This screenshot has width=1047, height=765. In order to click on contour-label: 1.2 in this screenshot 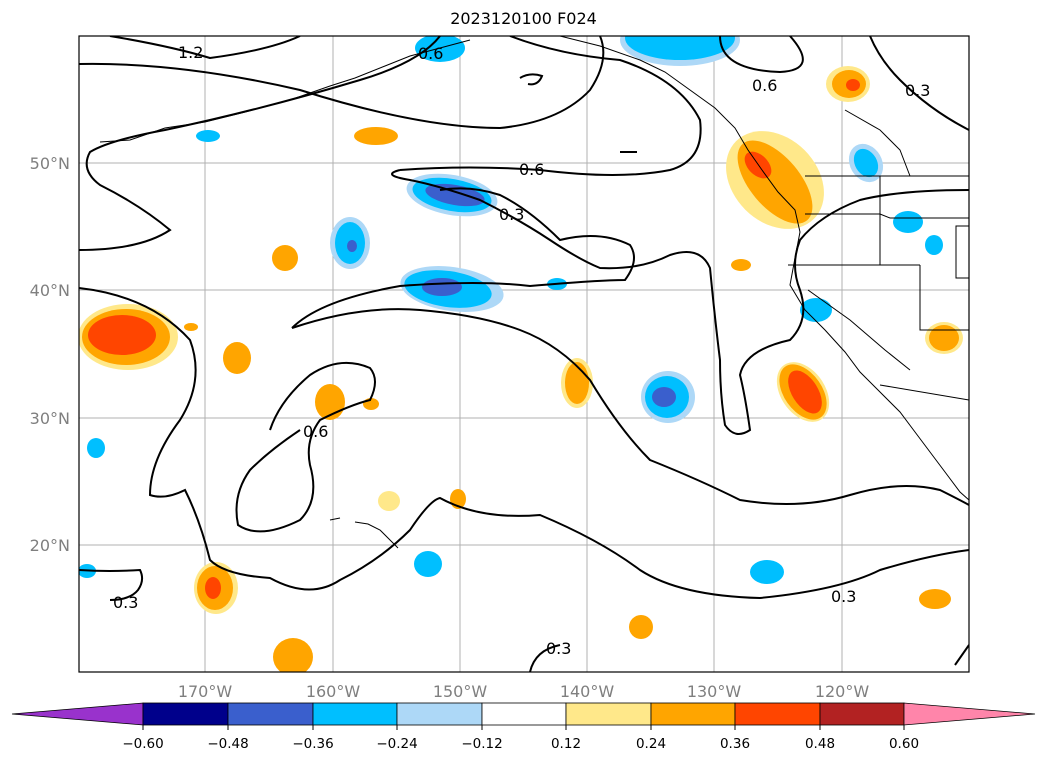, I will do `click(190, 52)`.